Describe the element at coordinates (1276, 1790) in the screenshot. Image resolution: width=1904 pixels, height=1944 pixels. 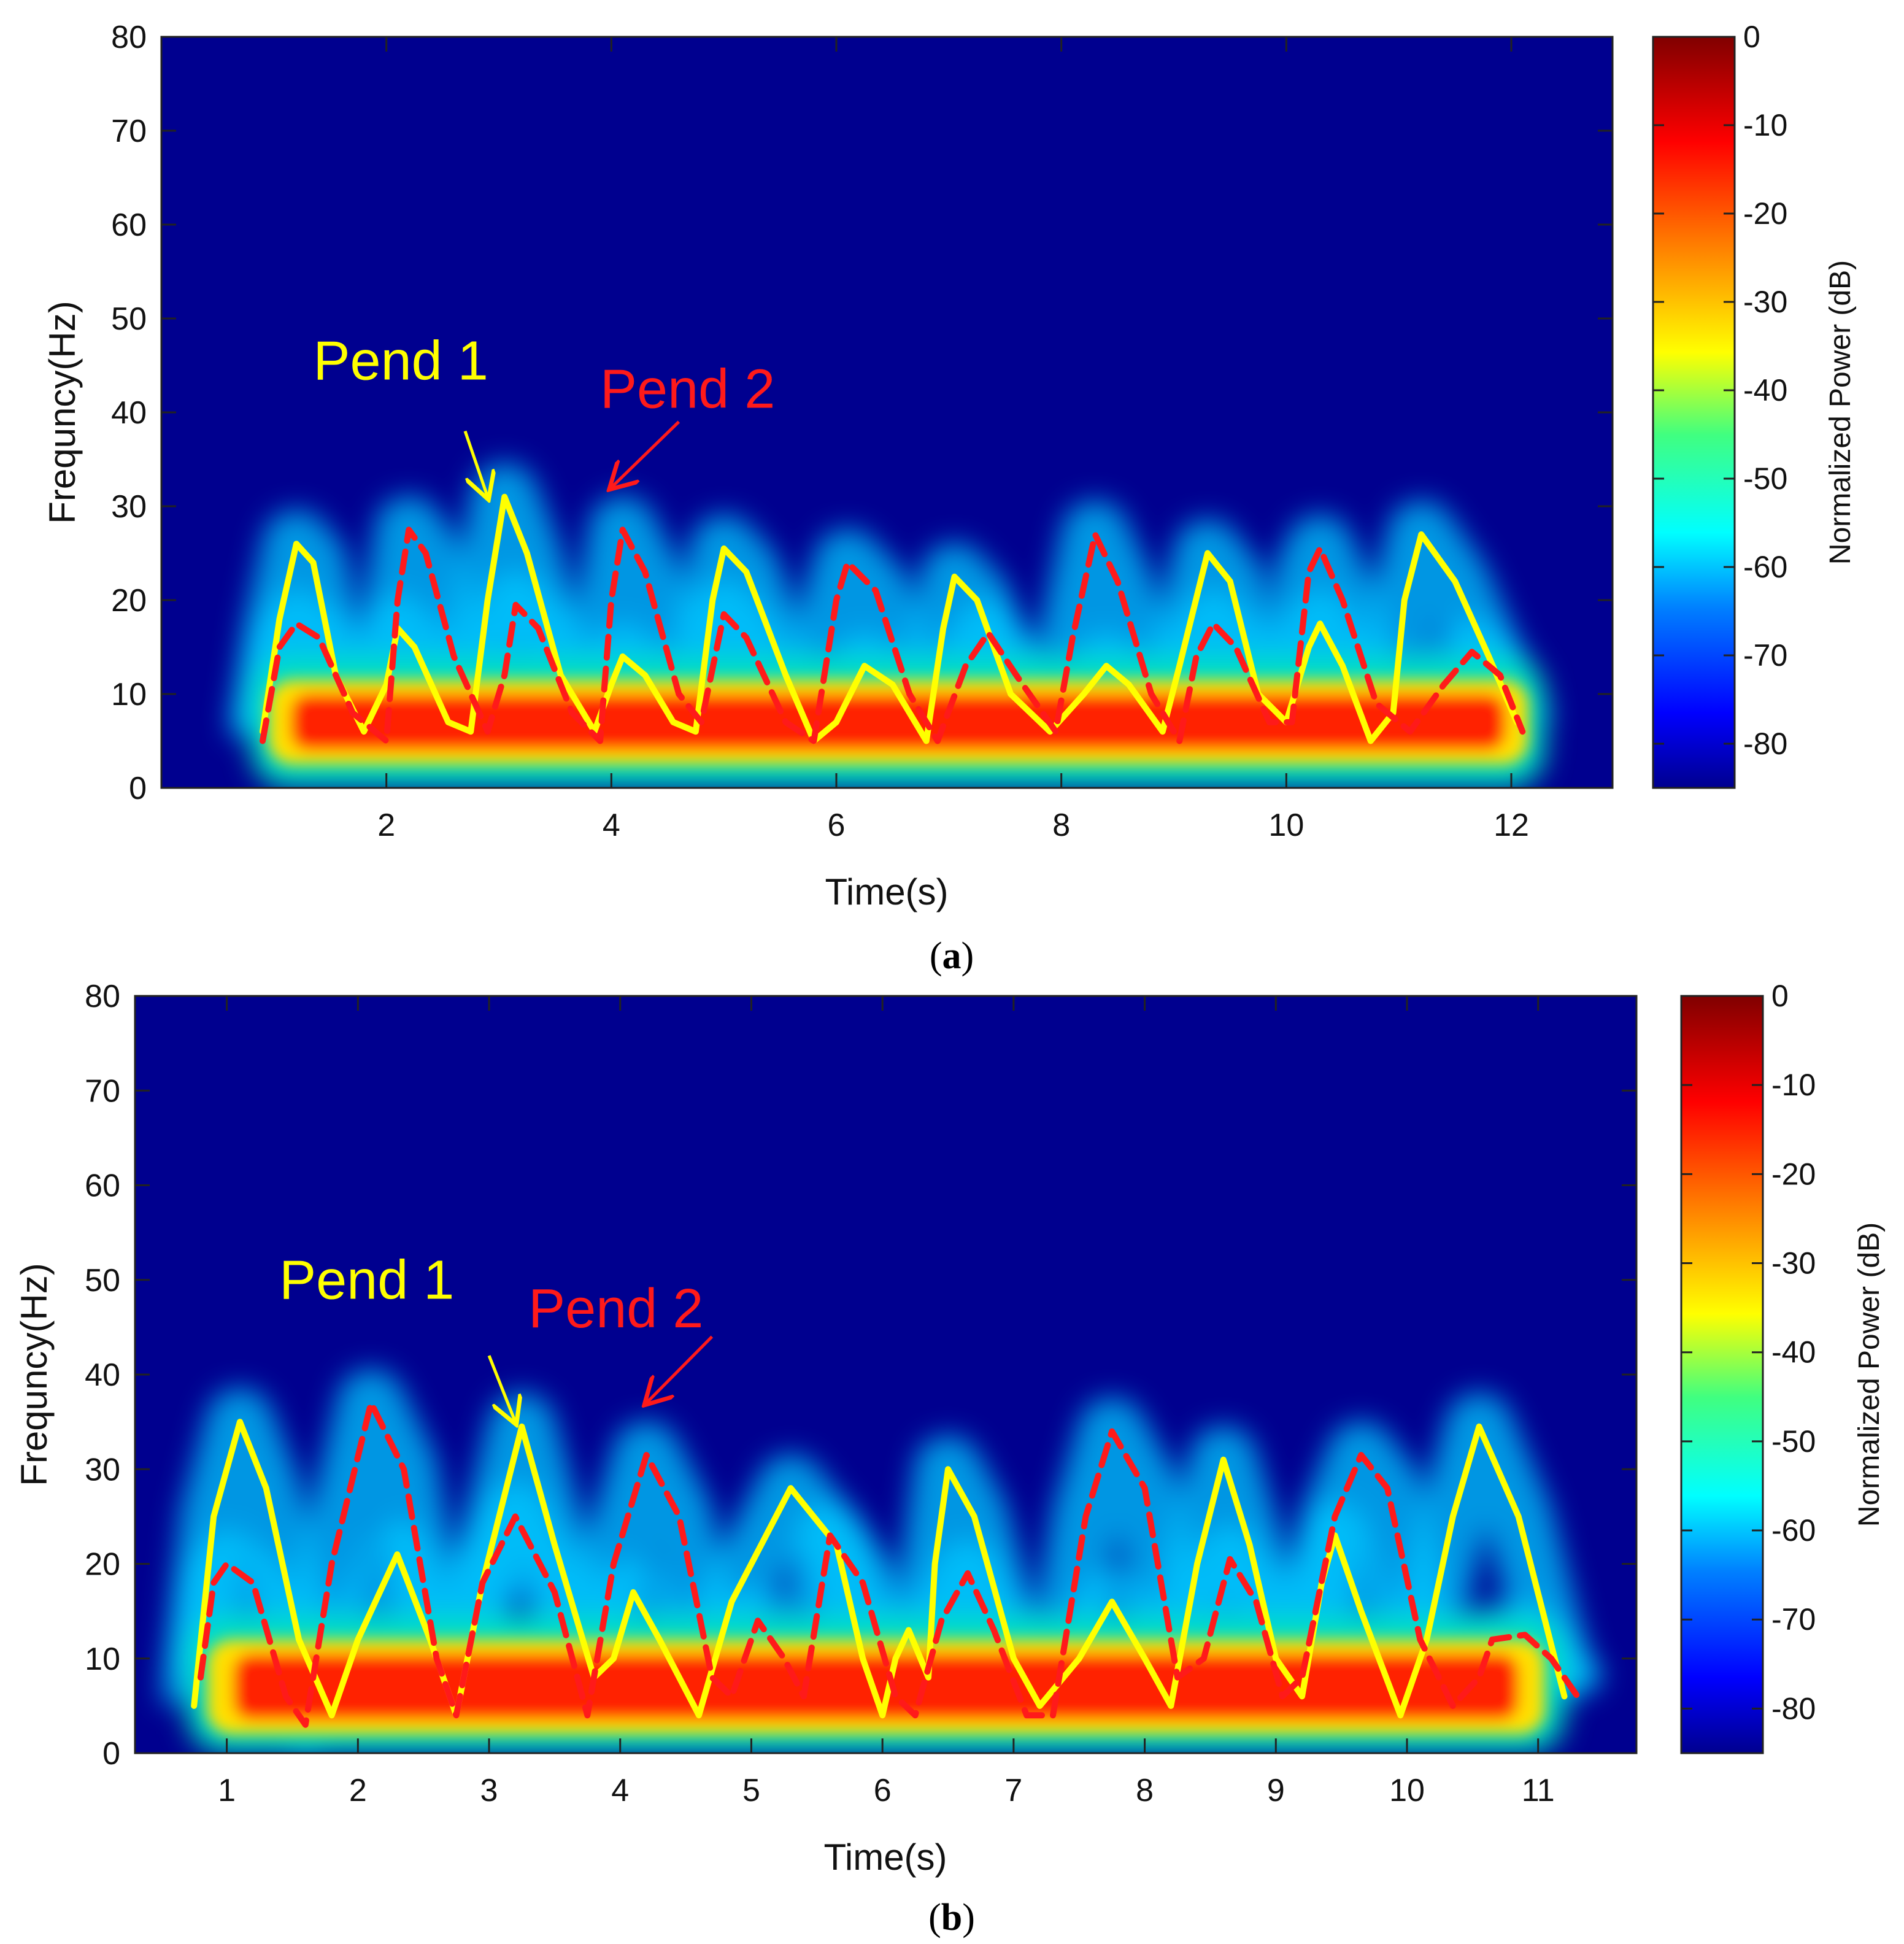
I see `x-tick-label: 9` at that location.